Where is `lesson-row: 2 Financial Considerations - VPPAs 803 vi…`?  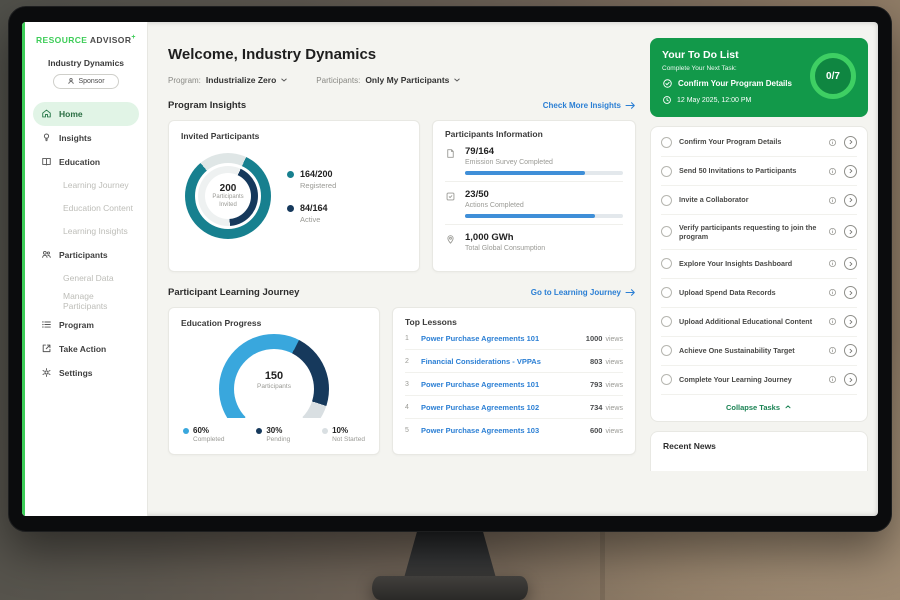 lesson-row: 2 Financial Considerations - VPPAs 803 vi… is located at coordinates (514, 361).